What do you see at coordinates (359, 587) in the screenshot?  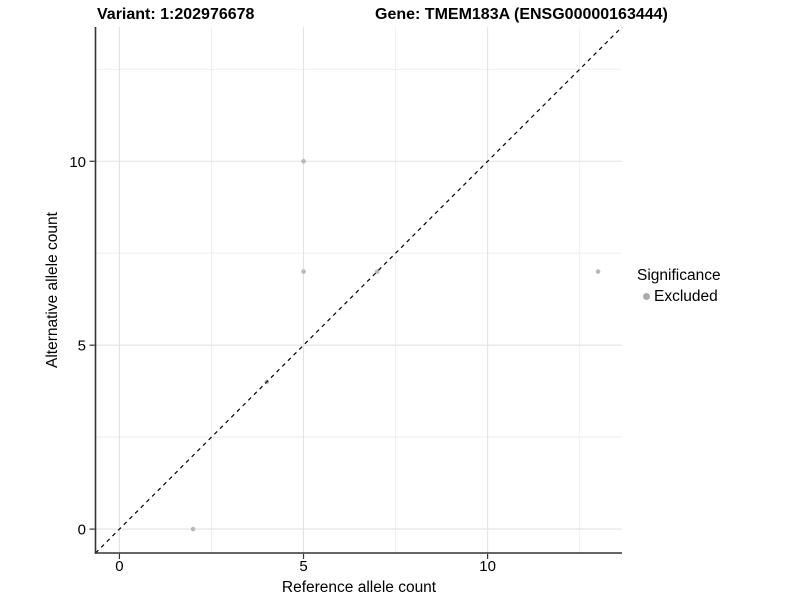 I see `x-axis-title: Reference allele count` at bounding box center [359, 587].